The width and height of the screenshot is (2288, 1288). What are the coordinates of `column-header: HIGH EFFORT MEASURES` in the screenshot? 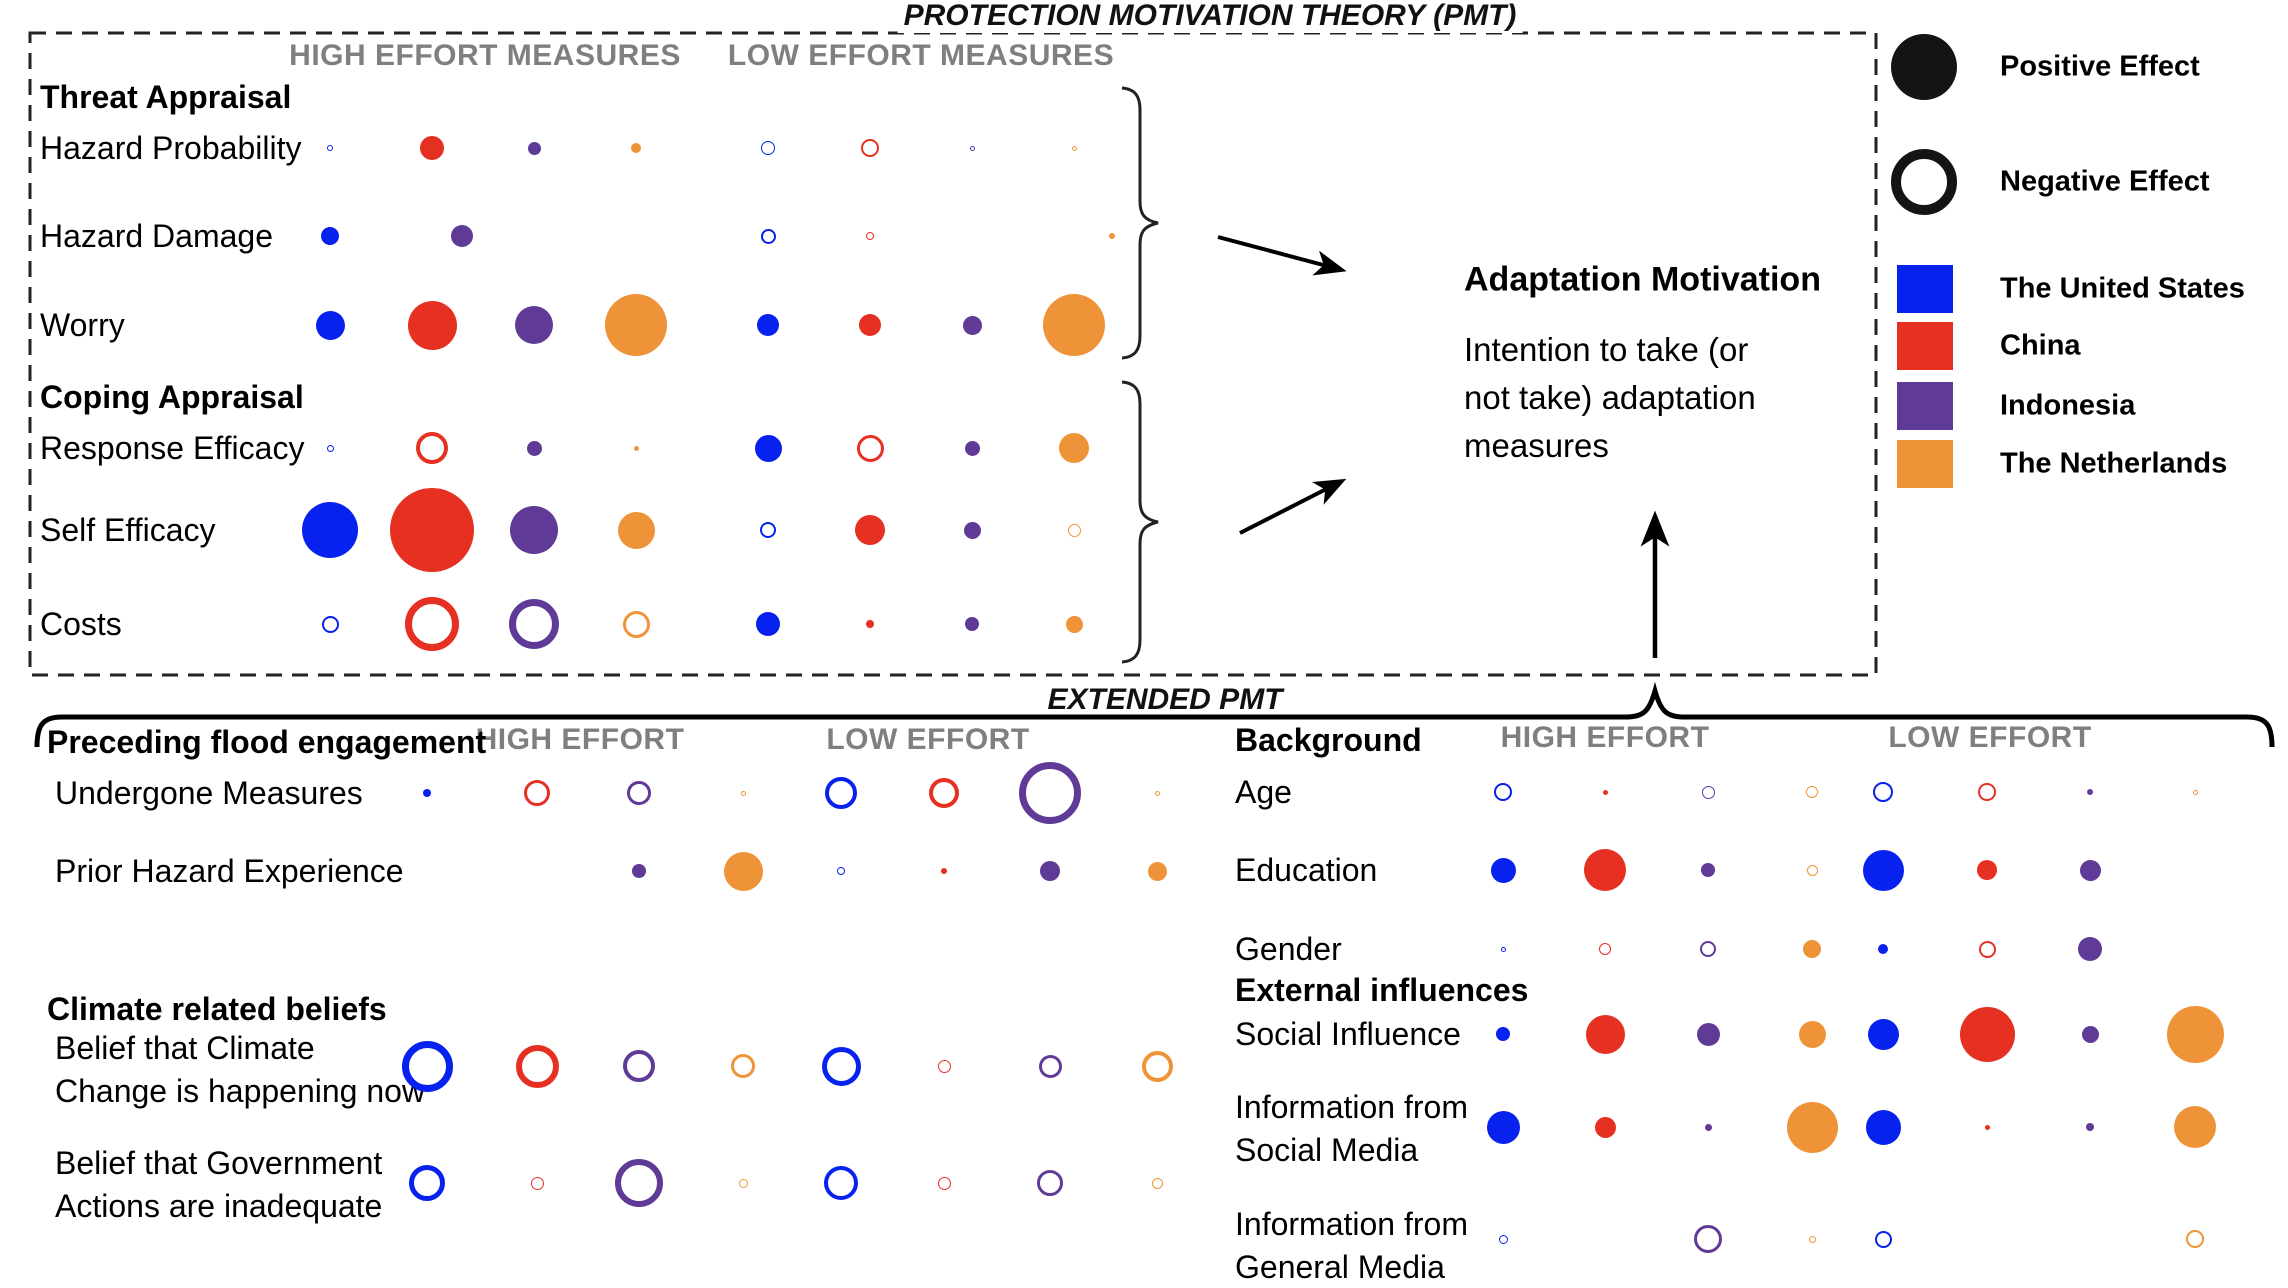 It's located at (485, 55).